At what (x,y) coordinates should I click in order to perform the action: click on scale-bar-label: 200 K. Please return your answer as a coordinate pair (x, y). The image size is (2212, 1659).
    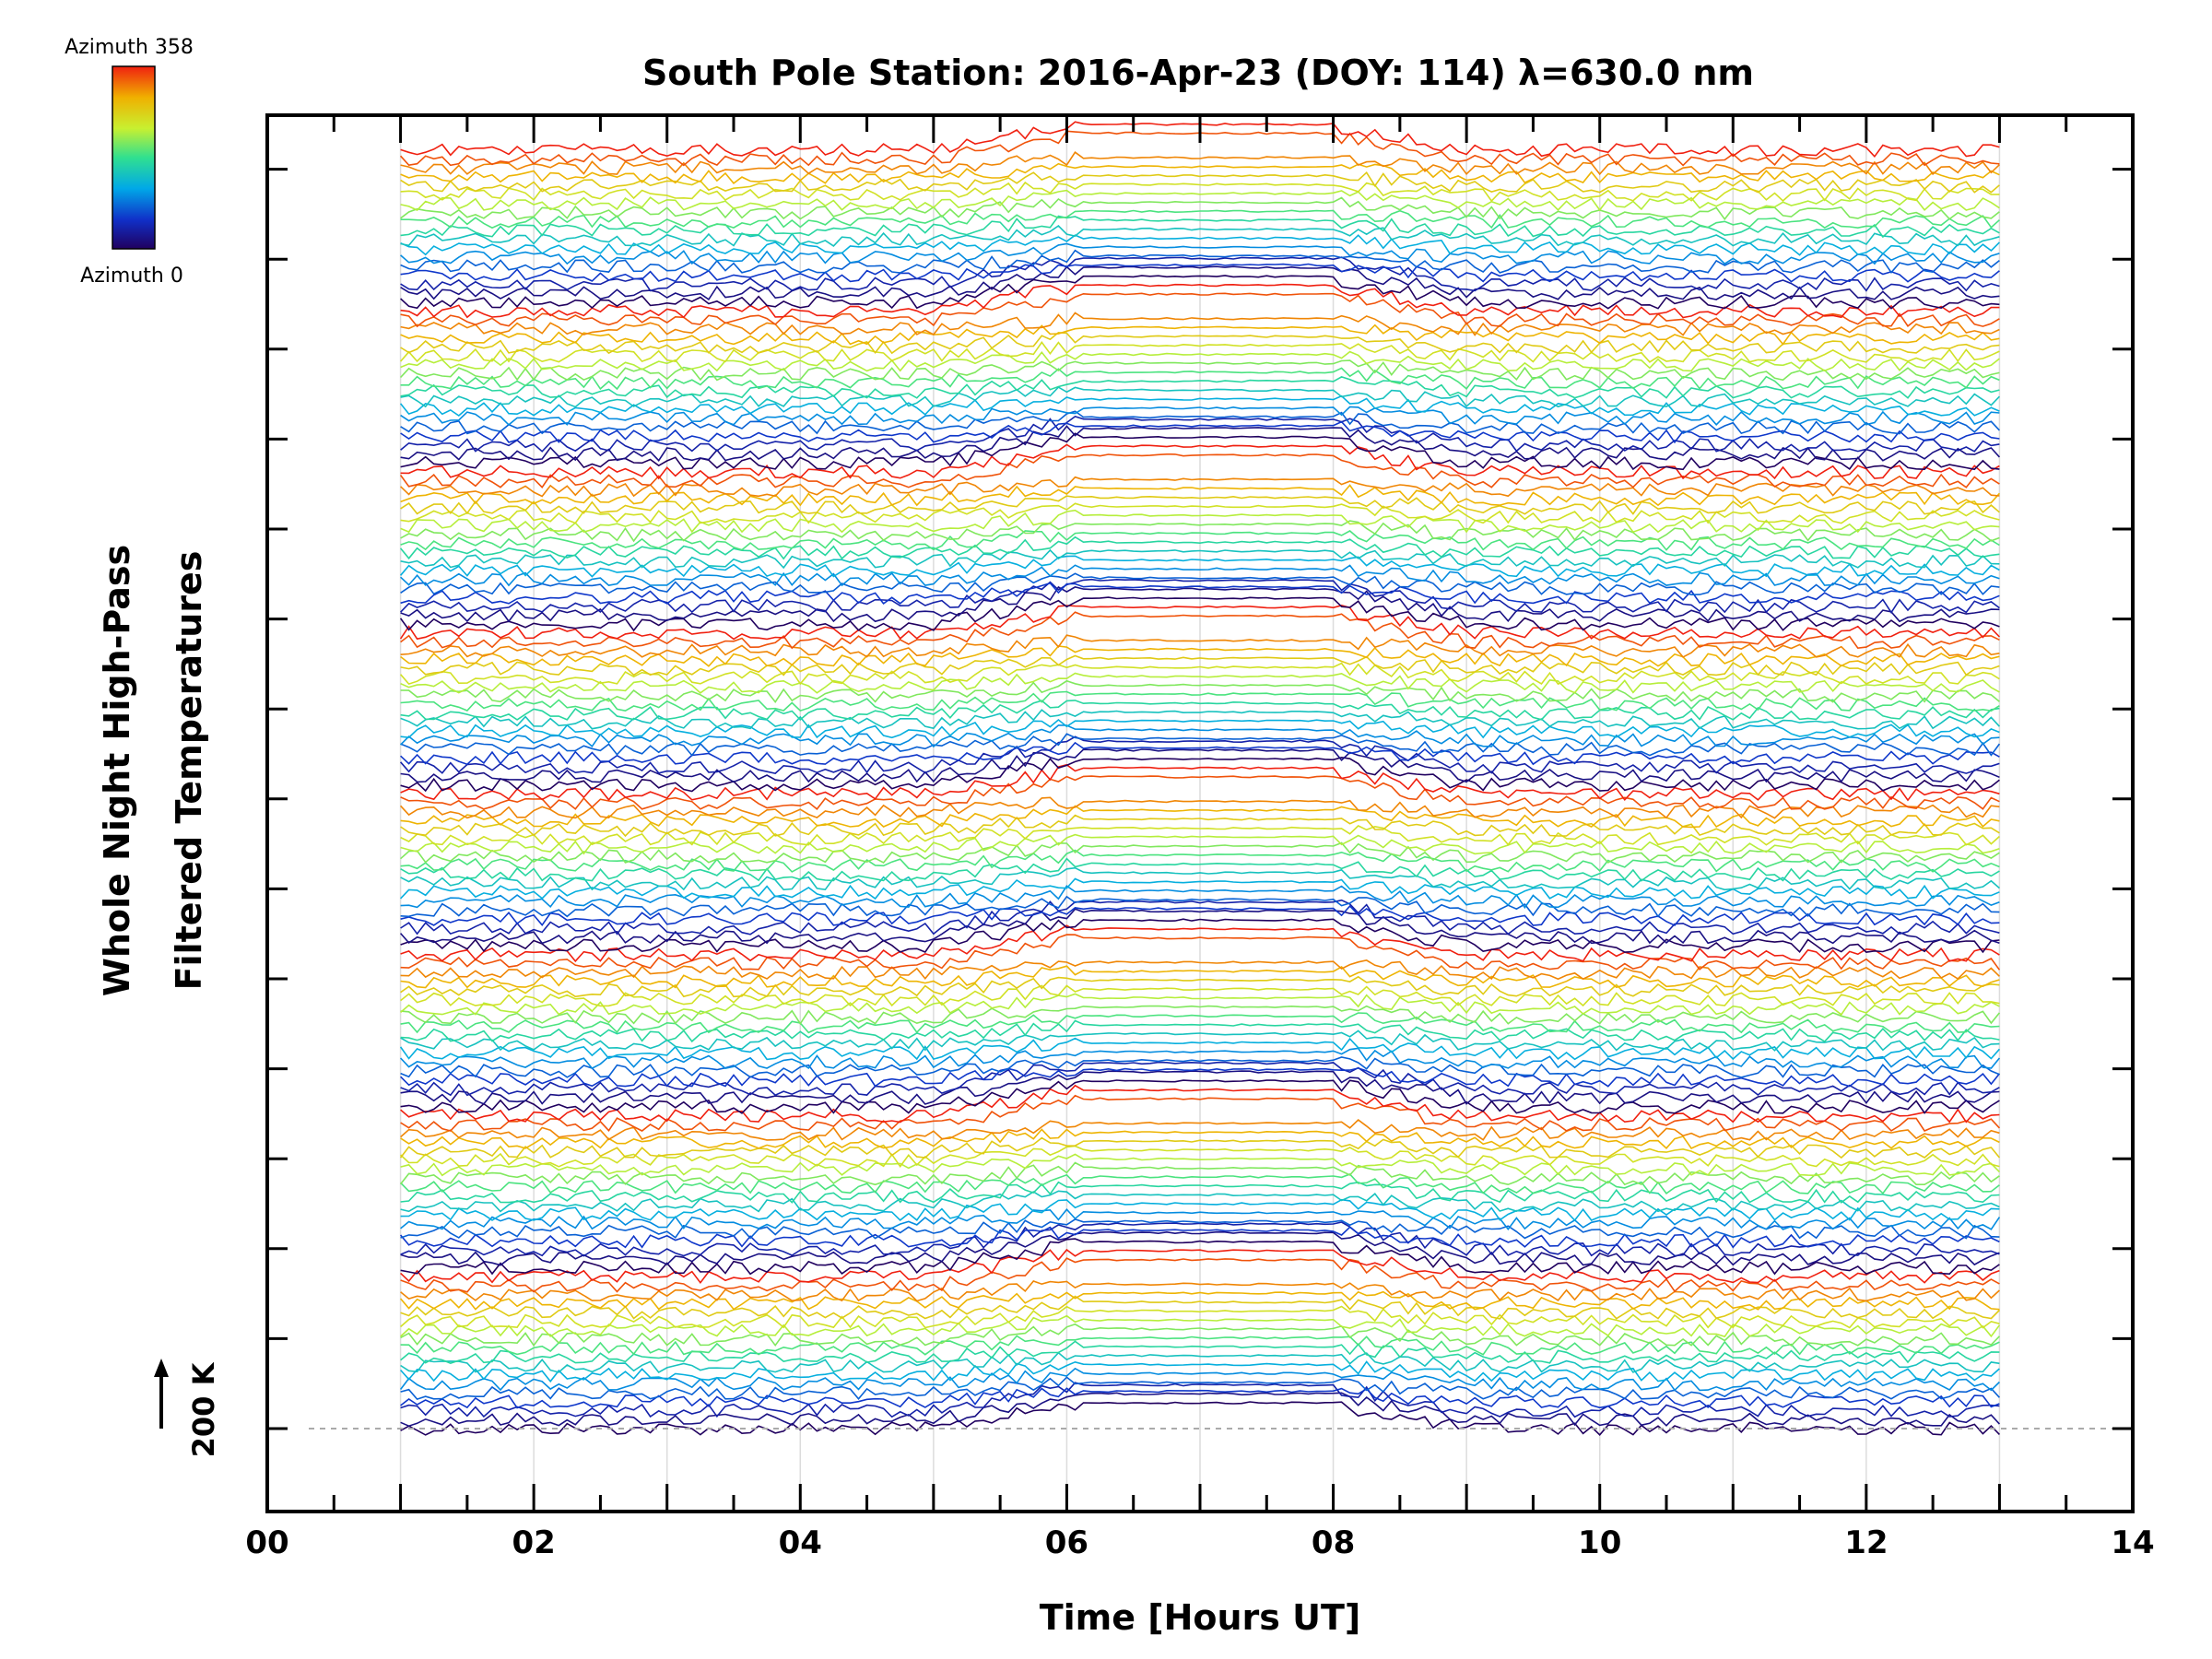
    Looking at the image, I should click on (203, 1409).